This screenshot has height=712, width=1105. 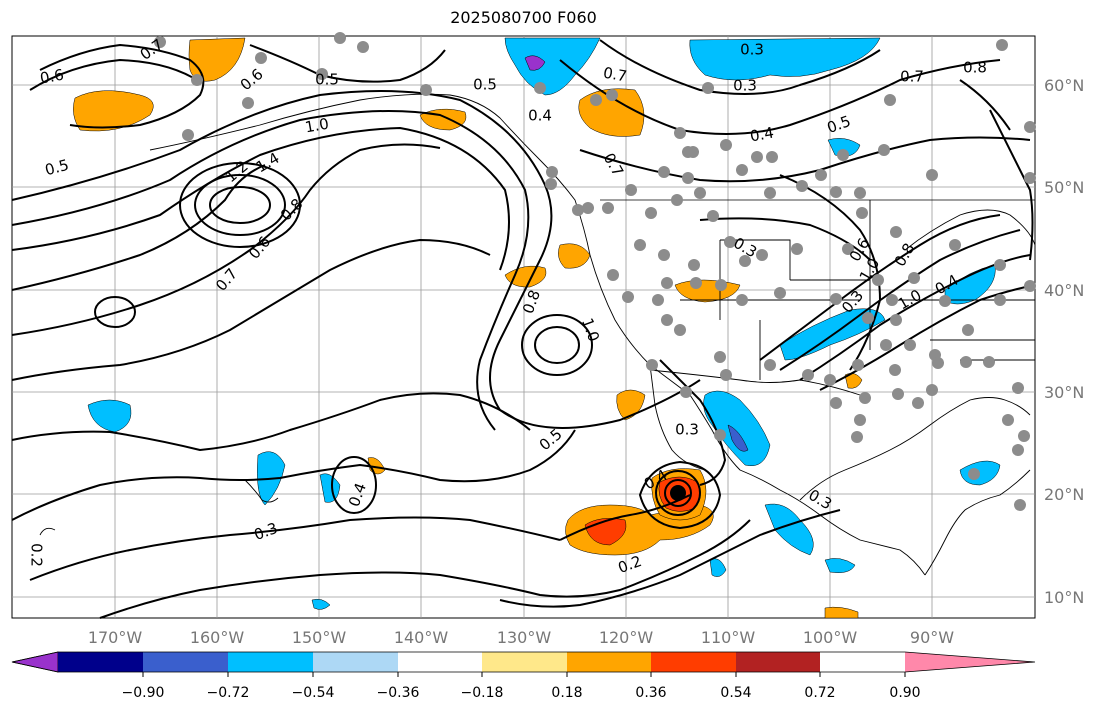 I want to click on lon-tick-label: 90°W, so click(x=932, y=637).